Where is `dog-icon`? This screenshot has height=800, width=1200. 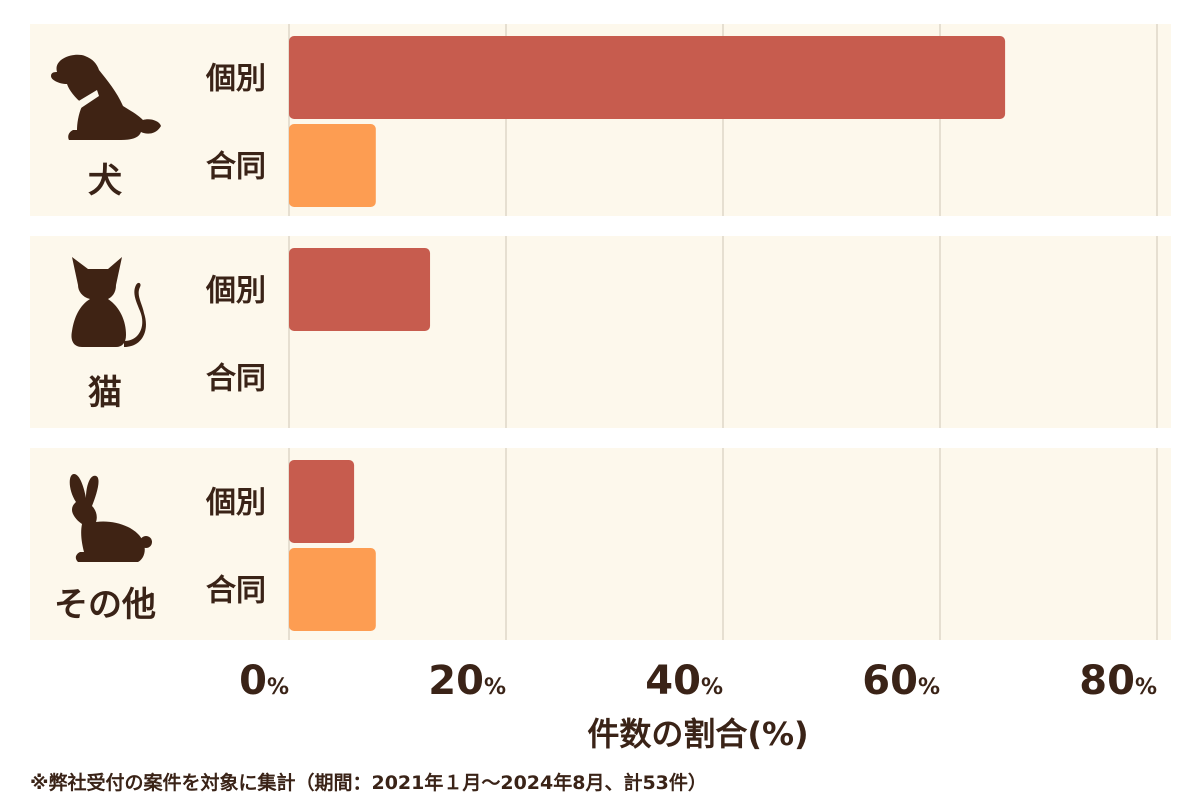 dog-icon is located at coordinates (106, 97).